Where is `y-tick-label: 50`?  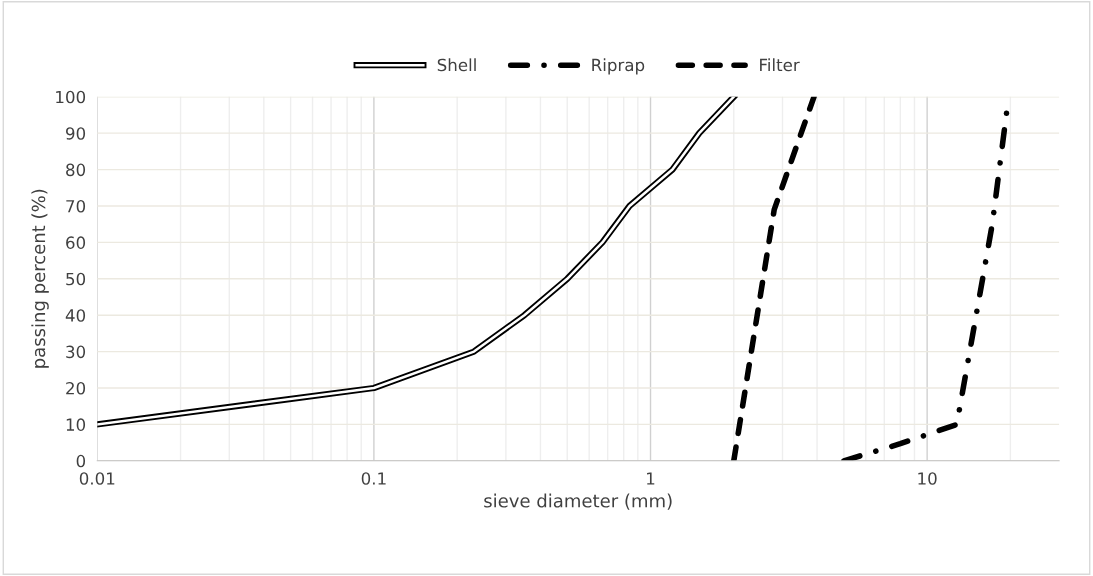
y-tick-label: 50 is located at coordinates (76, 279).